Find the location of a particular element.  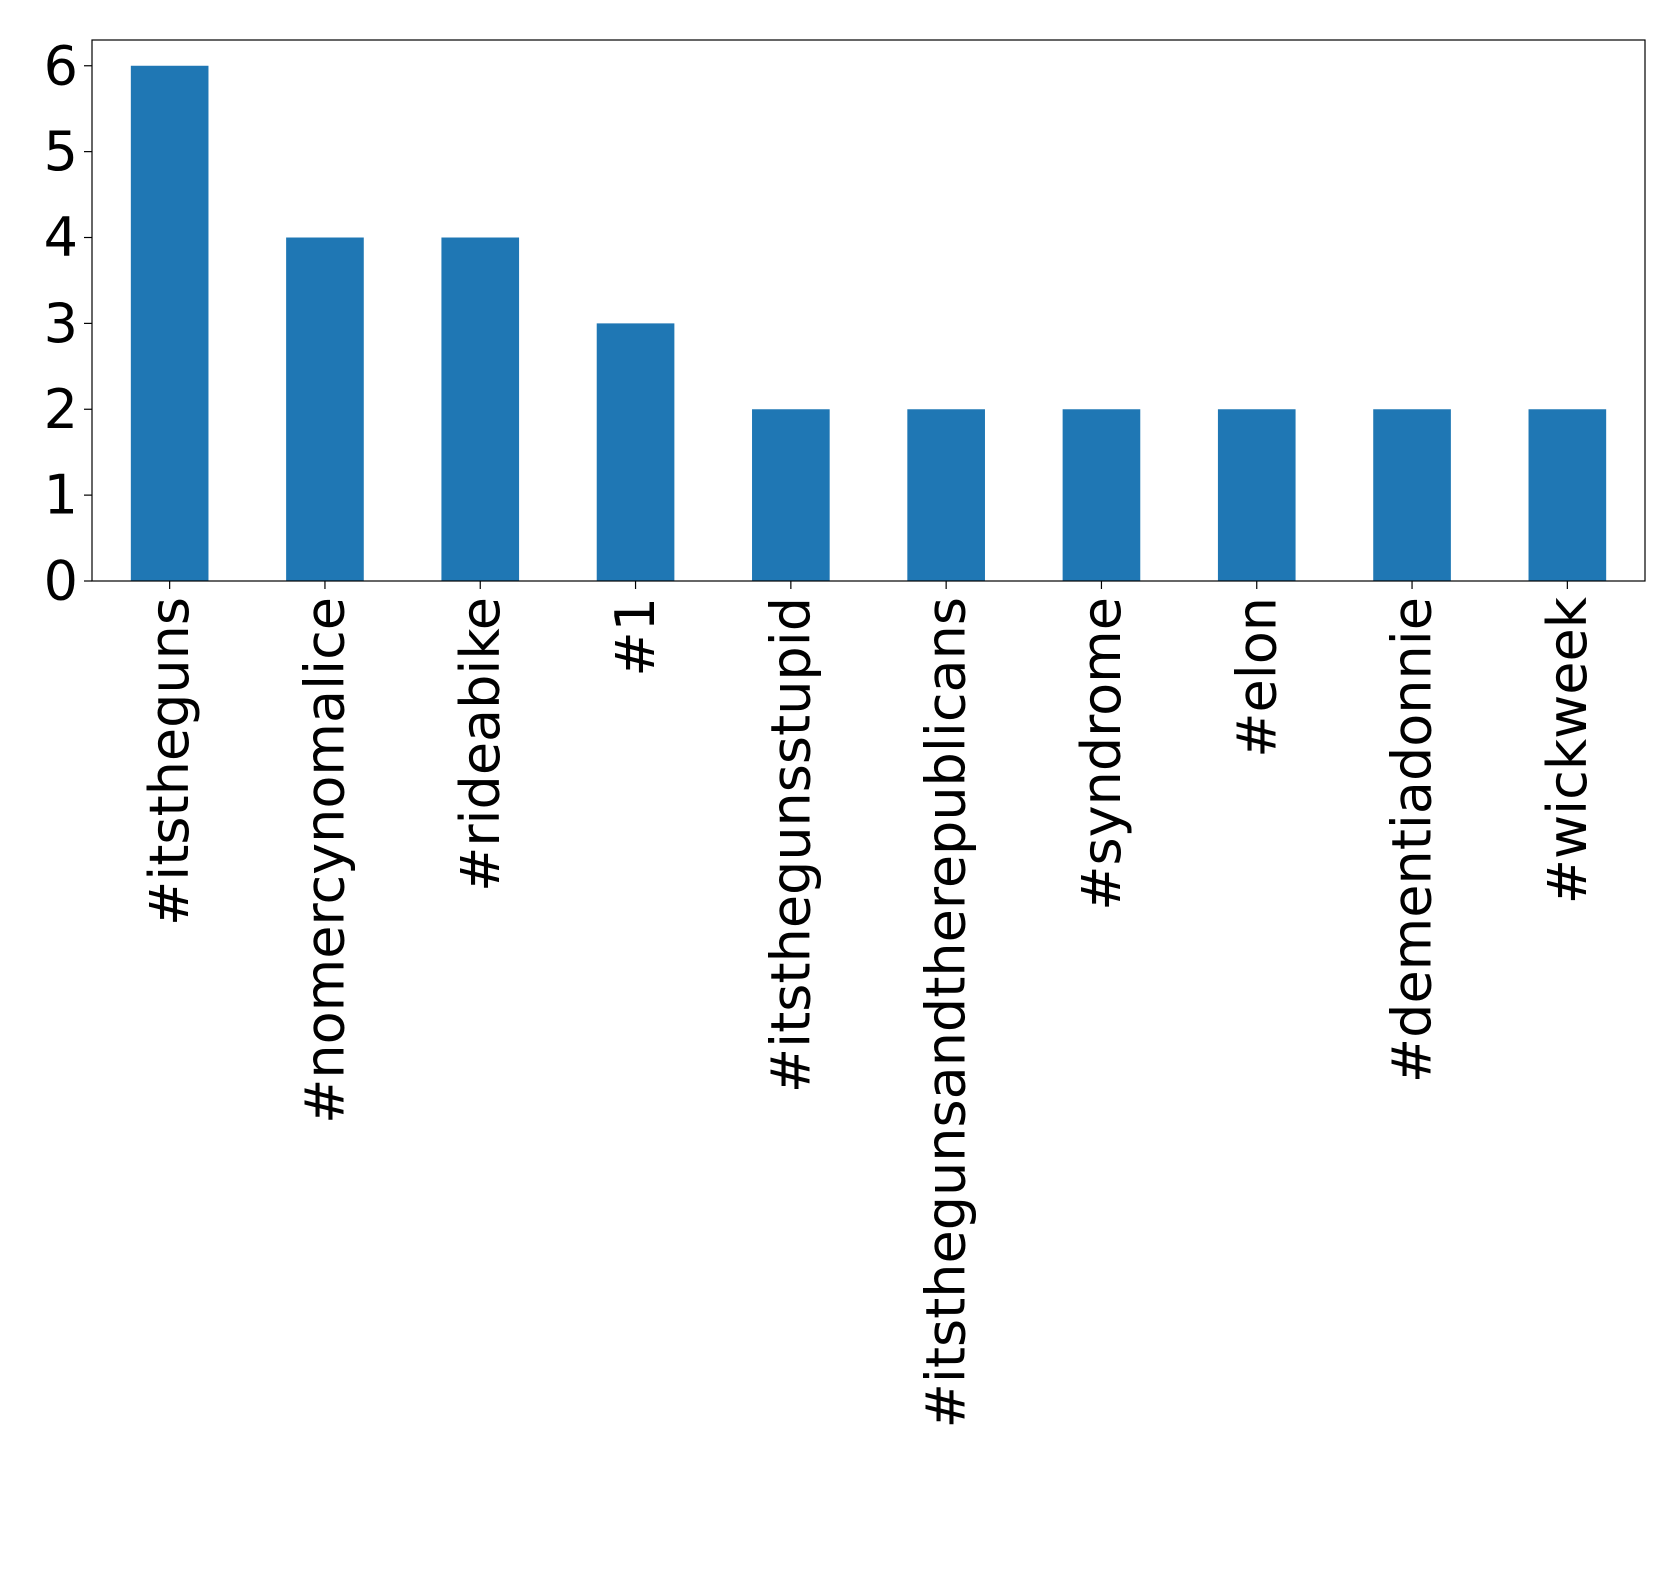

y-axis: 0 1 2 3 4 5 6 is located at coordinates (68, 323).